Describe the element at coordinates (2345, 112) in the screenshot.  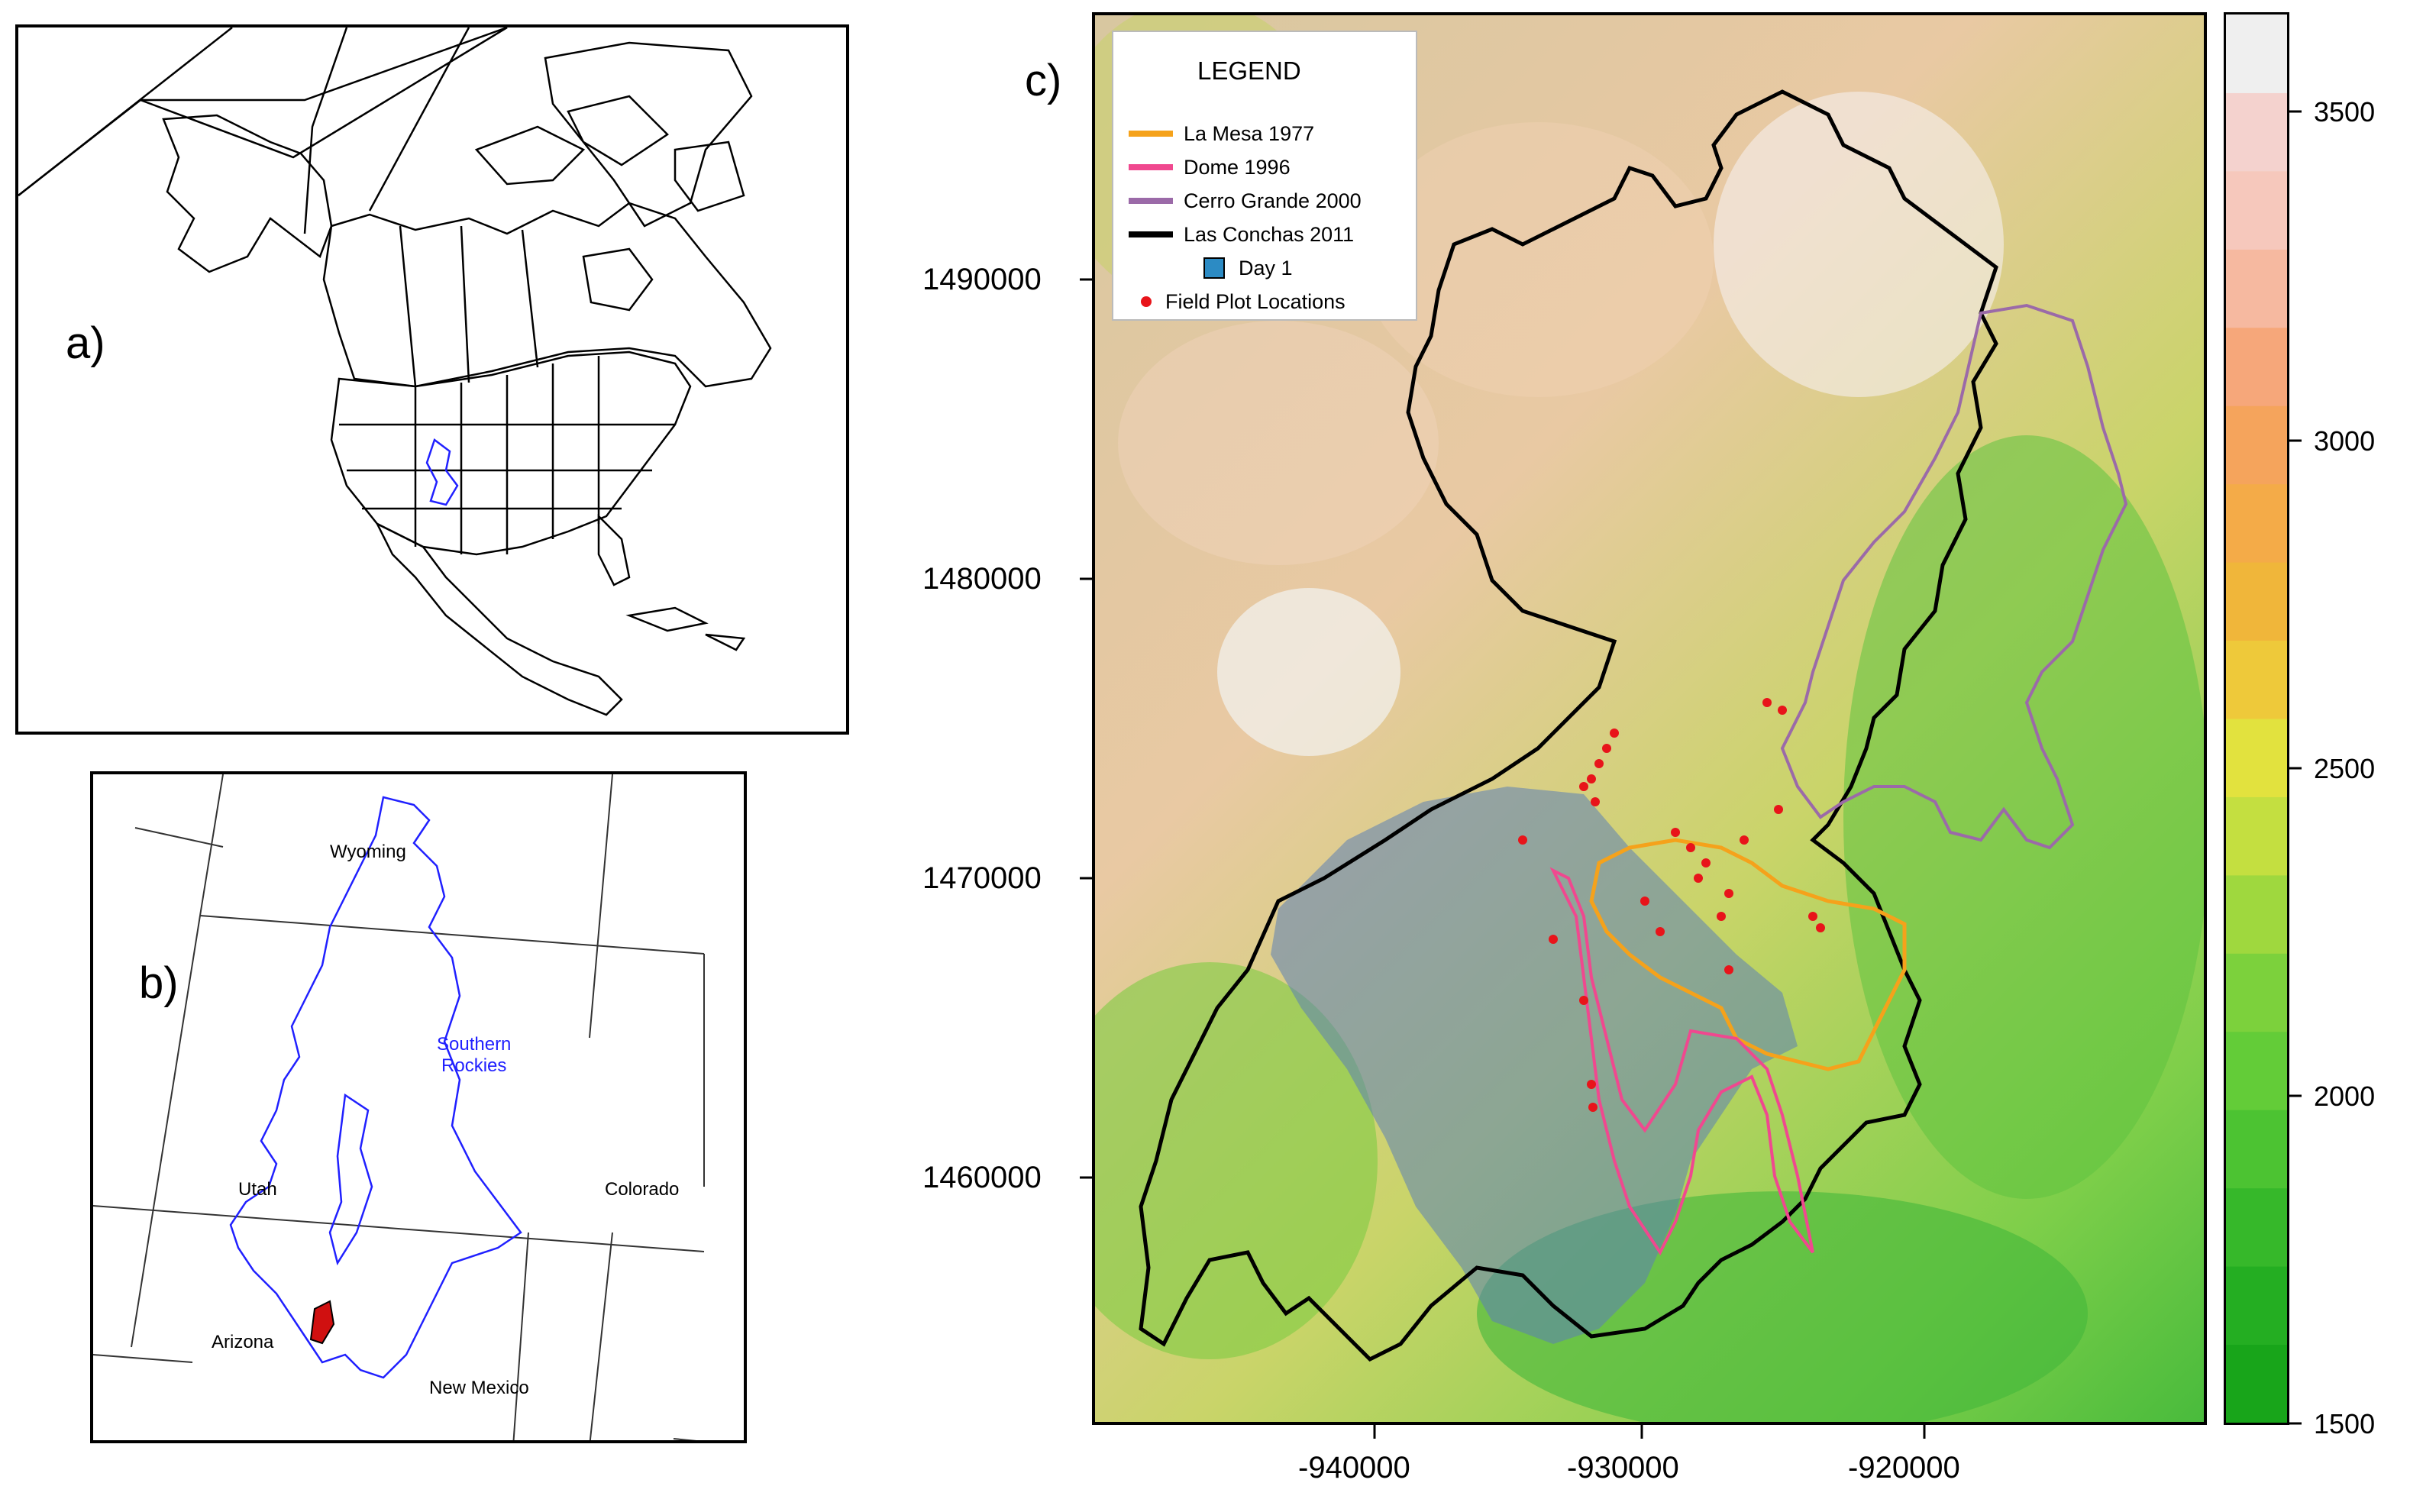
I see `colorbar-tick-label: 3500` at that location.